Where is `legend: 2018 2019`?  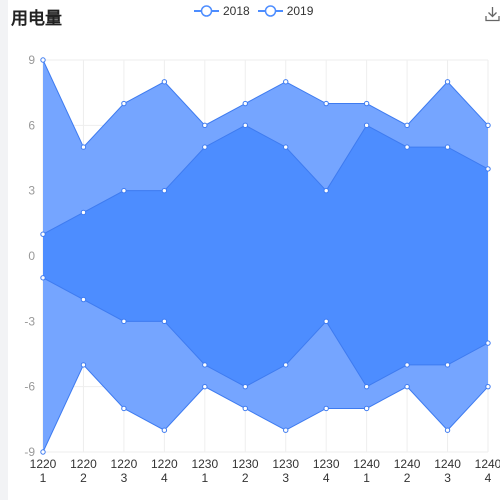 legend: 2018 2019 is located at coordinates (253, 11).